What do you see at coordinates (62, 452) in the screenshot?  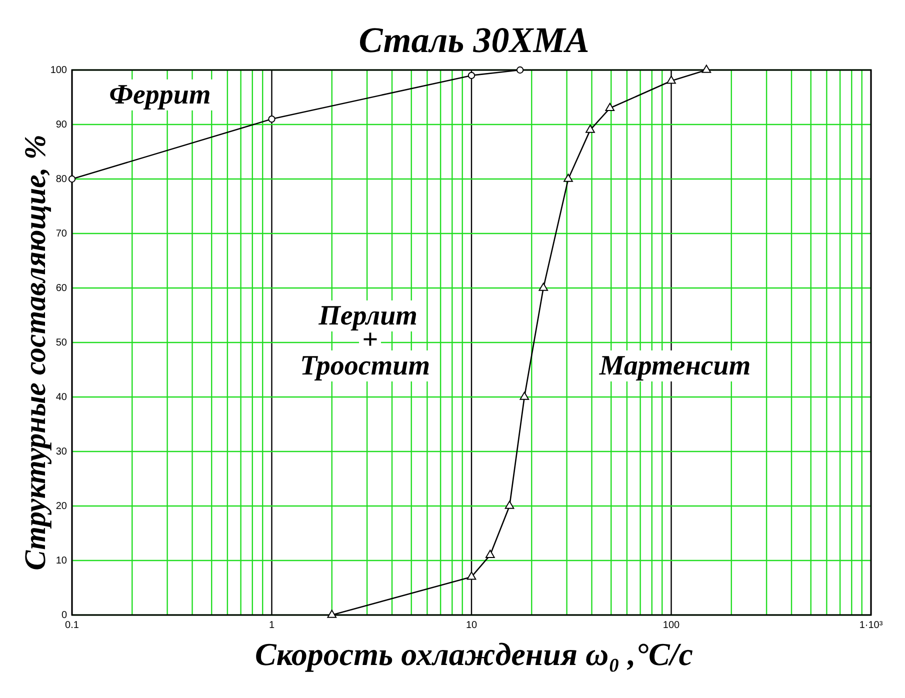 I see `y-tick-label: 30` at bounding box center [62, 452].